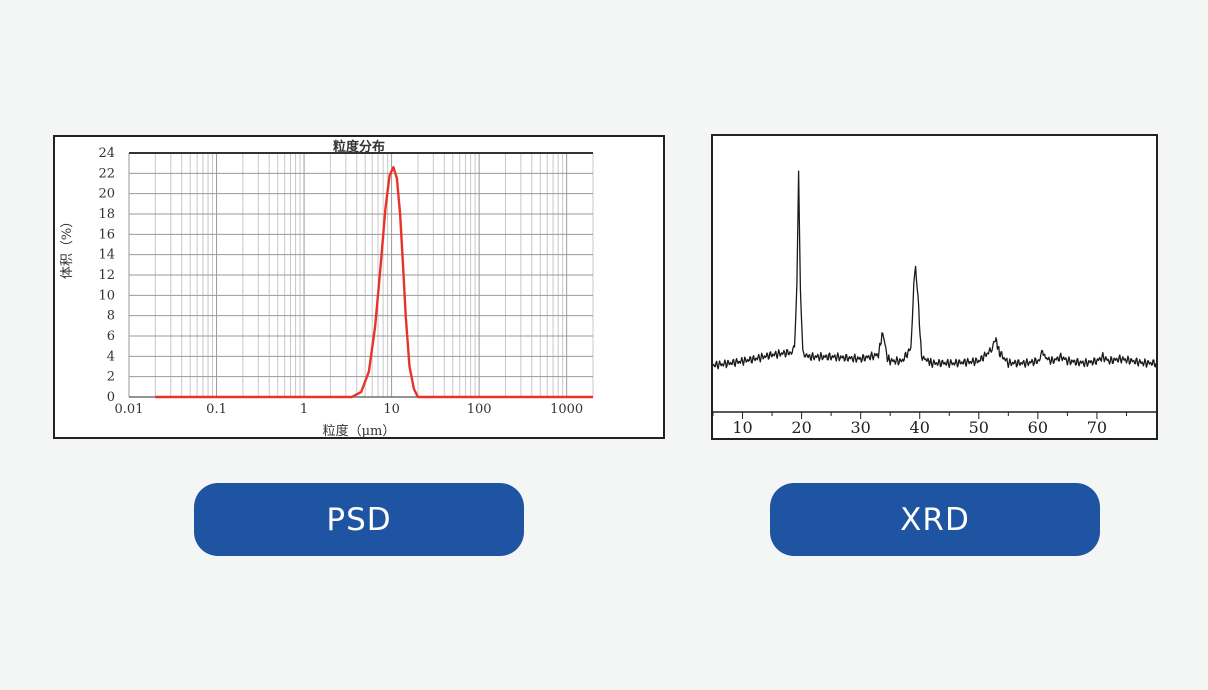 Image resolution: width=1208 pixels, height=690 pixels. What do you see at coordinates (106, 173) in the screenshot?
I see `psd-y-tick-label: 22` at bounding box center [106, 173].